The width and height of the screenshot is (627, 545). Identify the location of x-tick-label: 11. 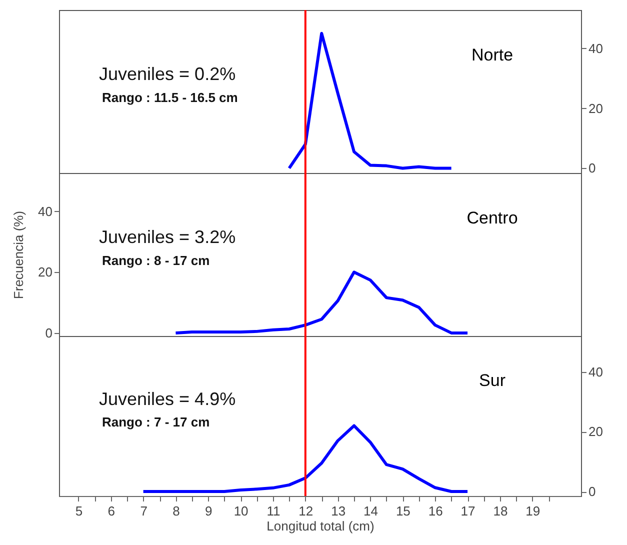
(273, 511).